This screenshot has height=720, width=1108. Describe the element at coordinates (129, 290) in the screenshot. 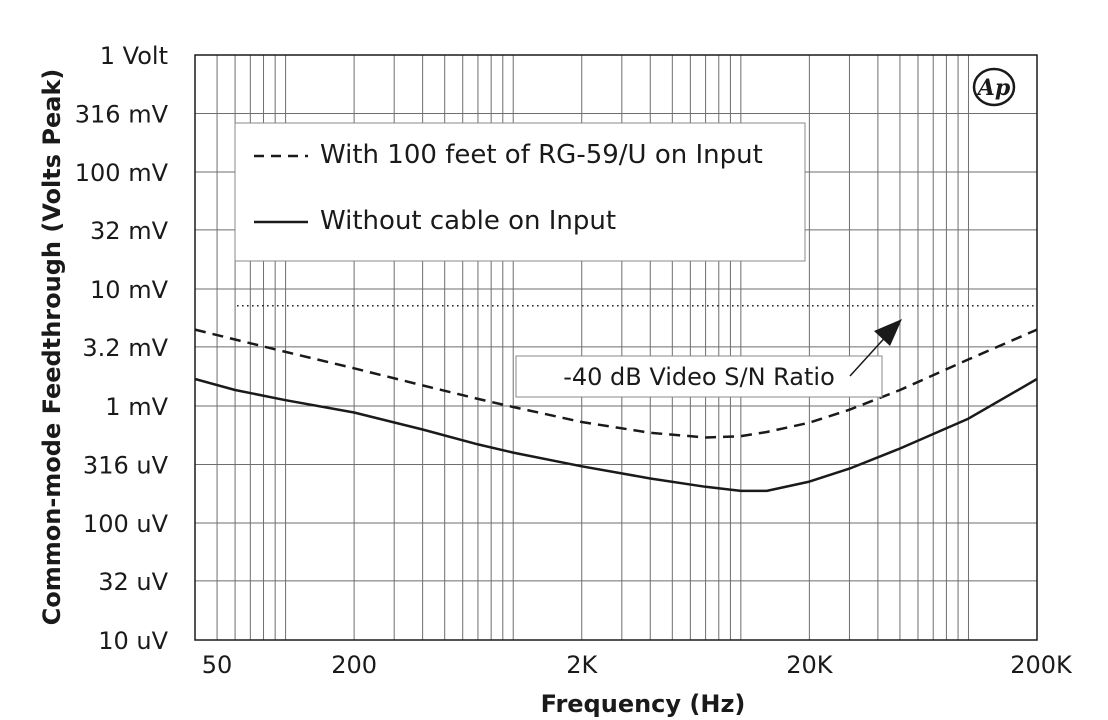

I see `y-tick-label: 10 mV` at that location.